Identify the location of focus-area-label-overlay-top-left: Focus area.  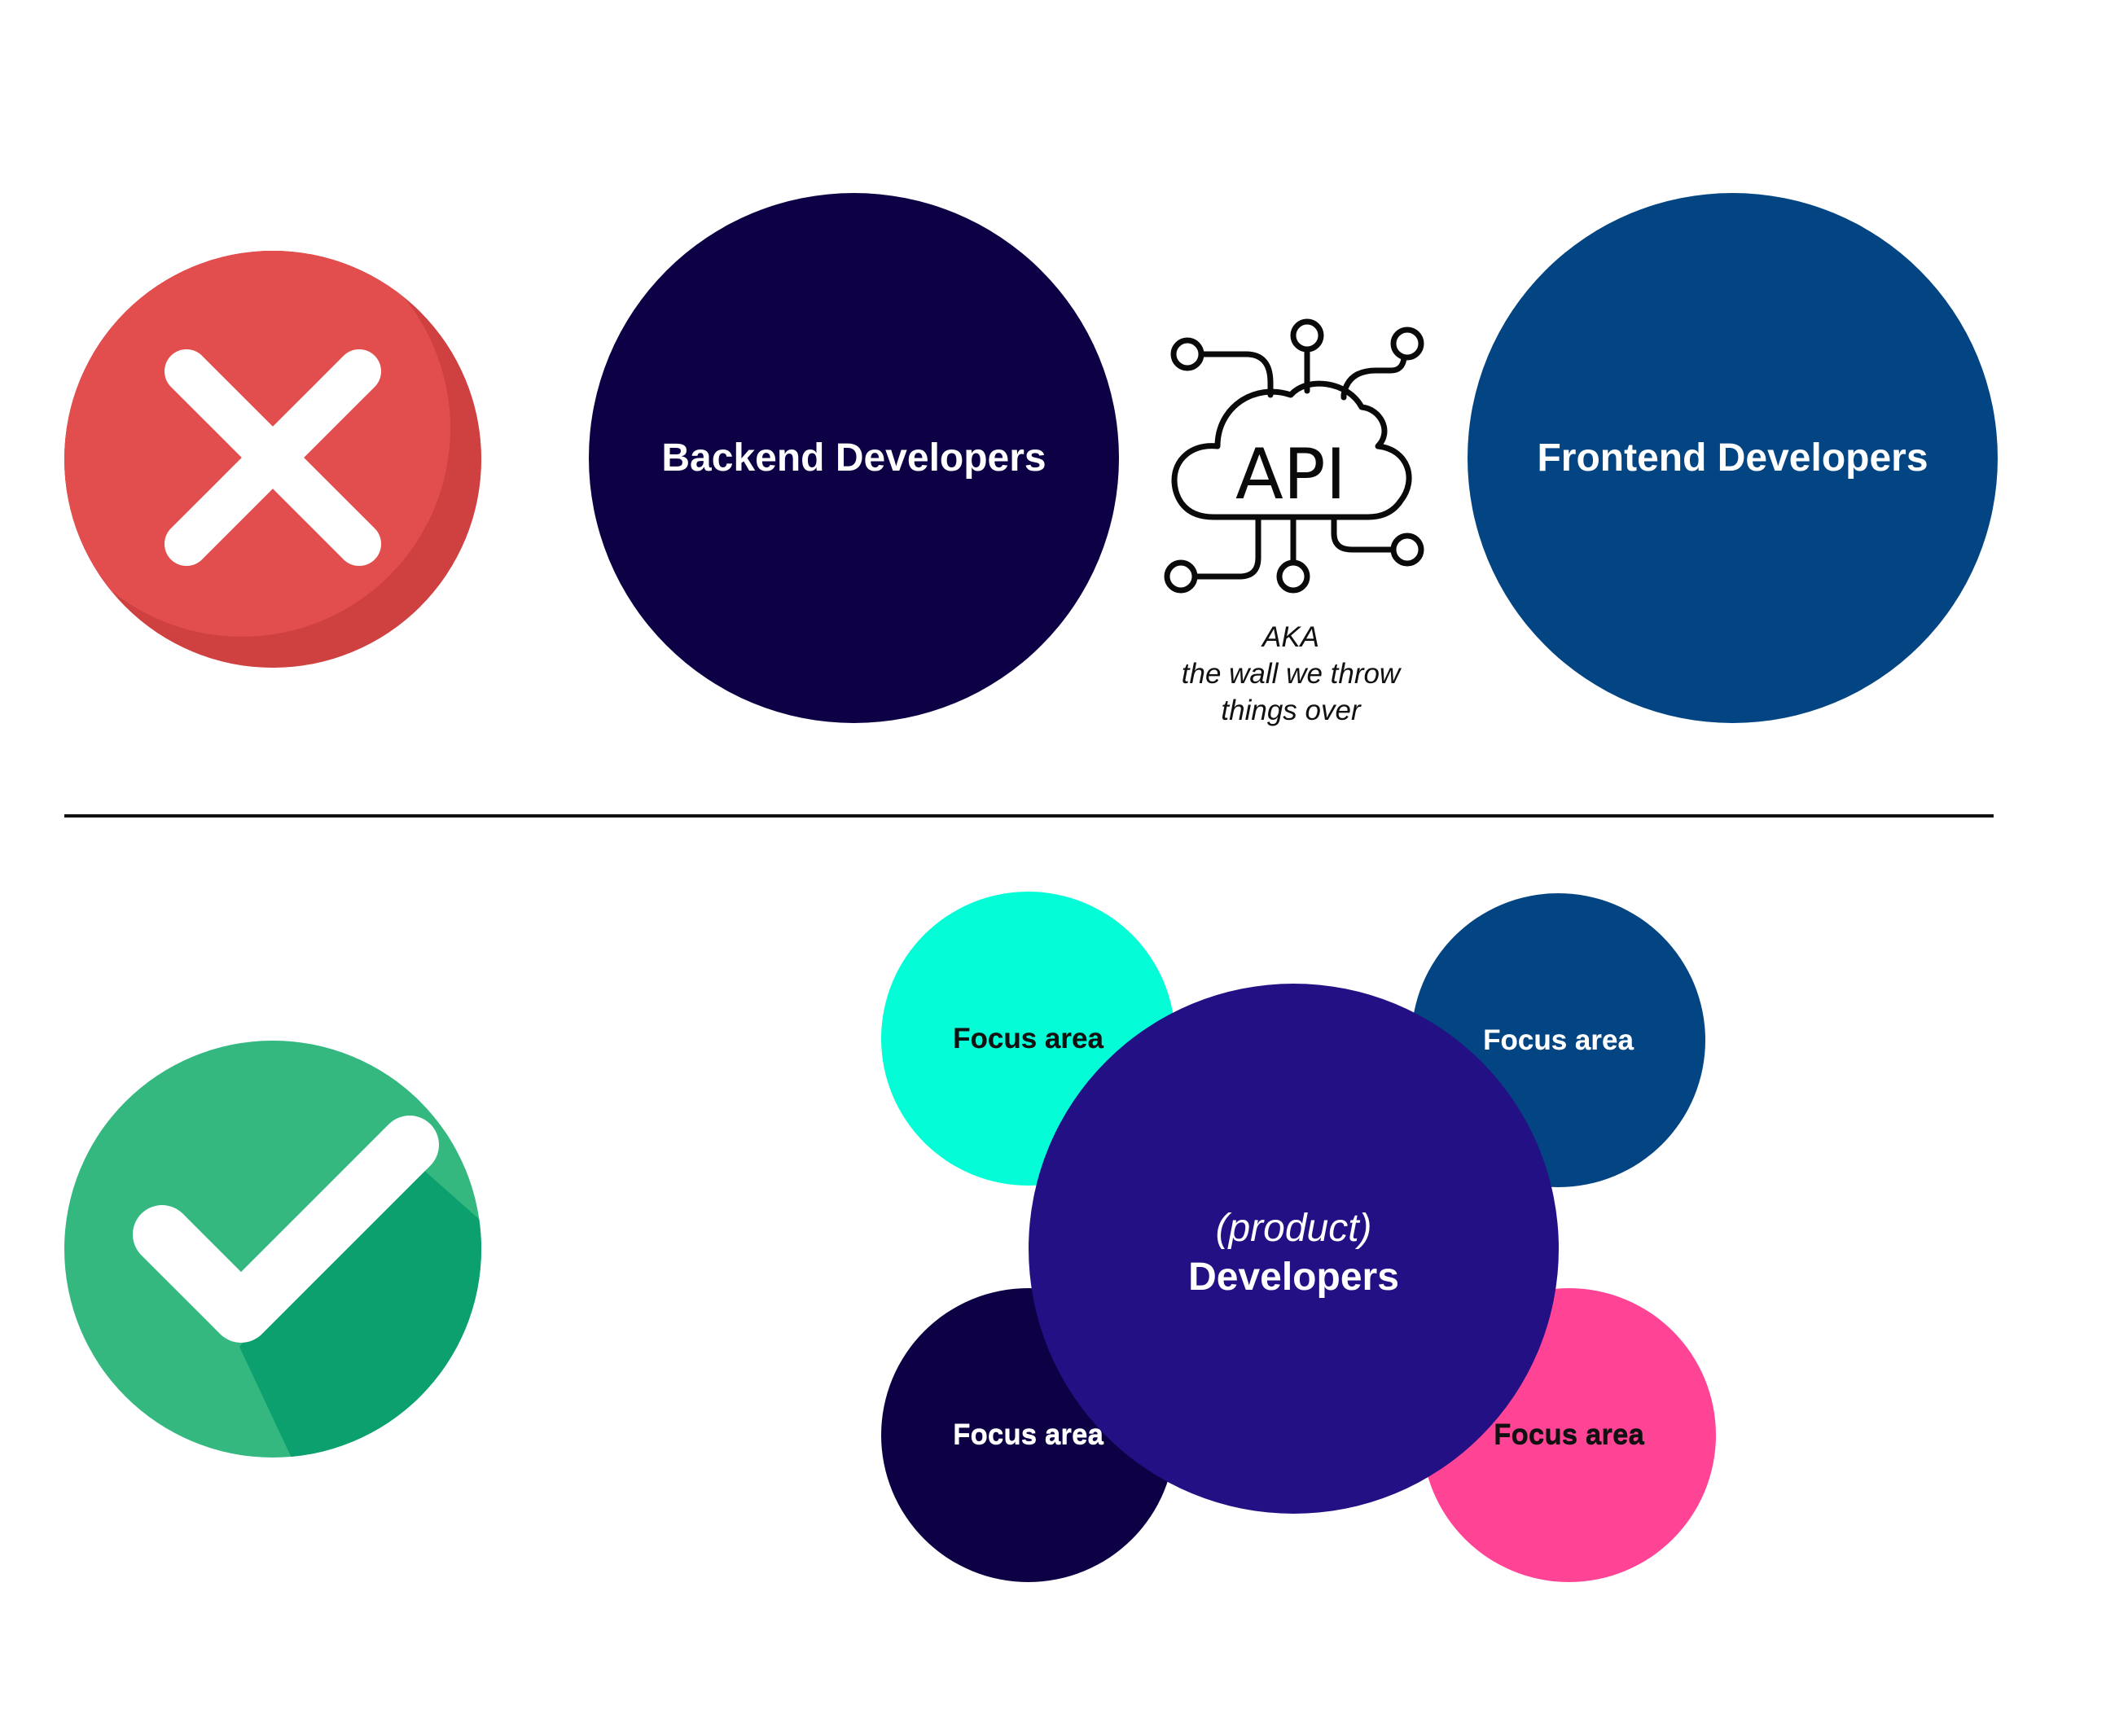
(1028, 1038).